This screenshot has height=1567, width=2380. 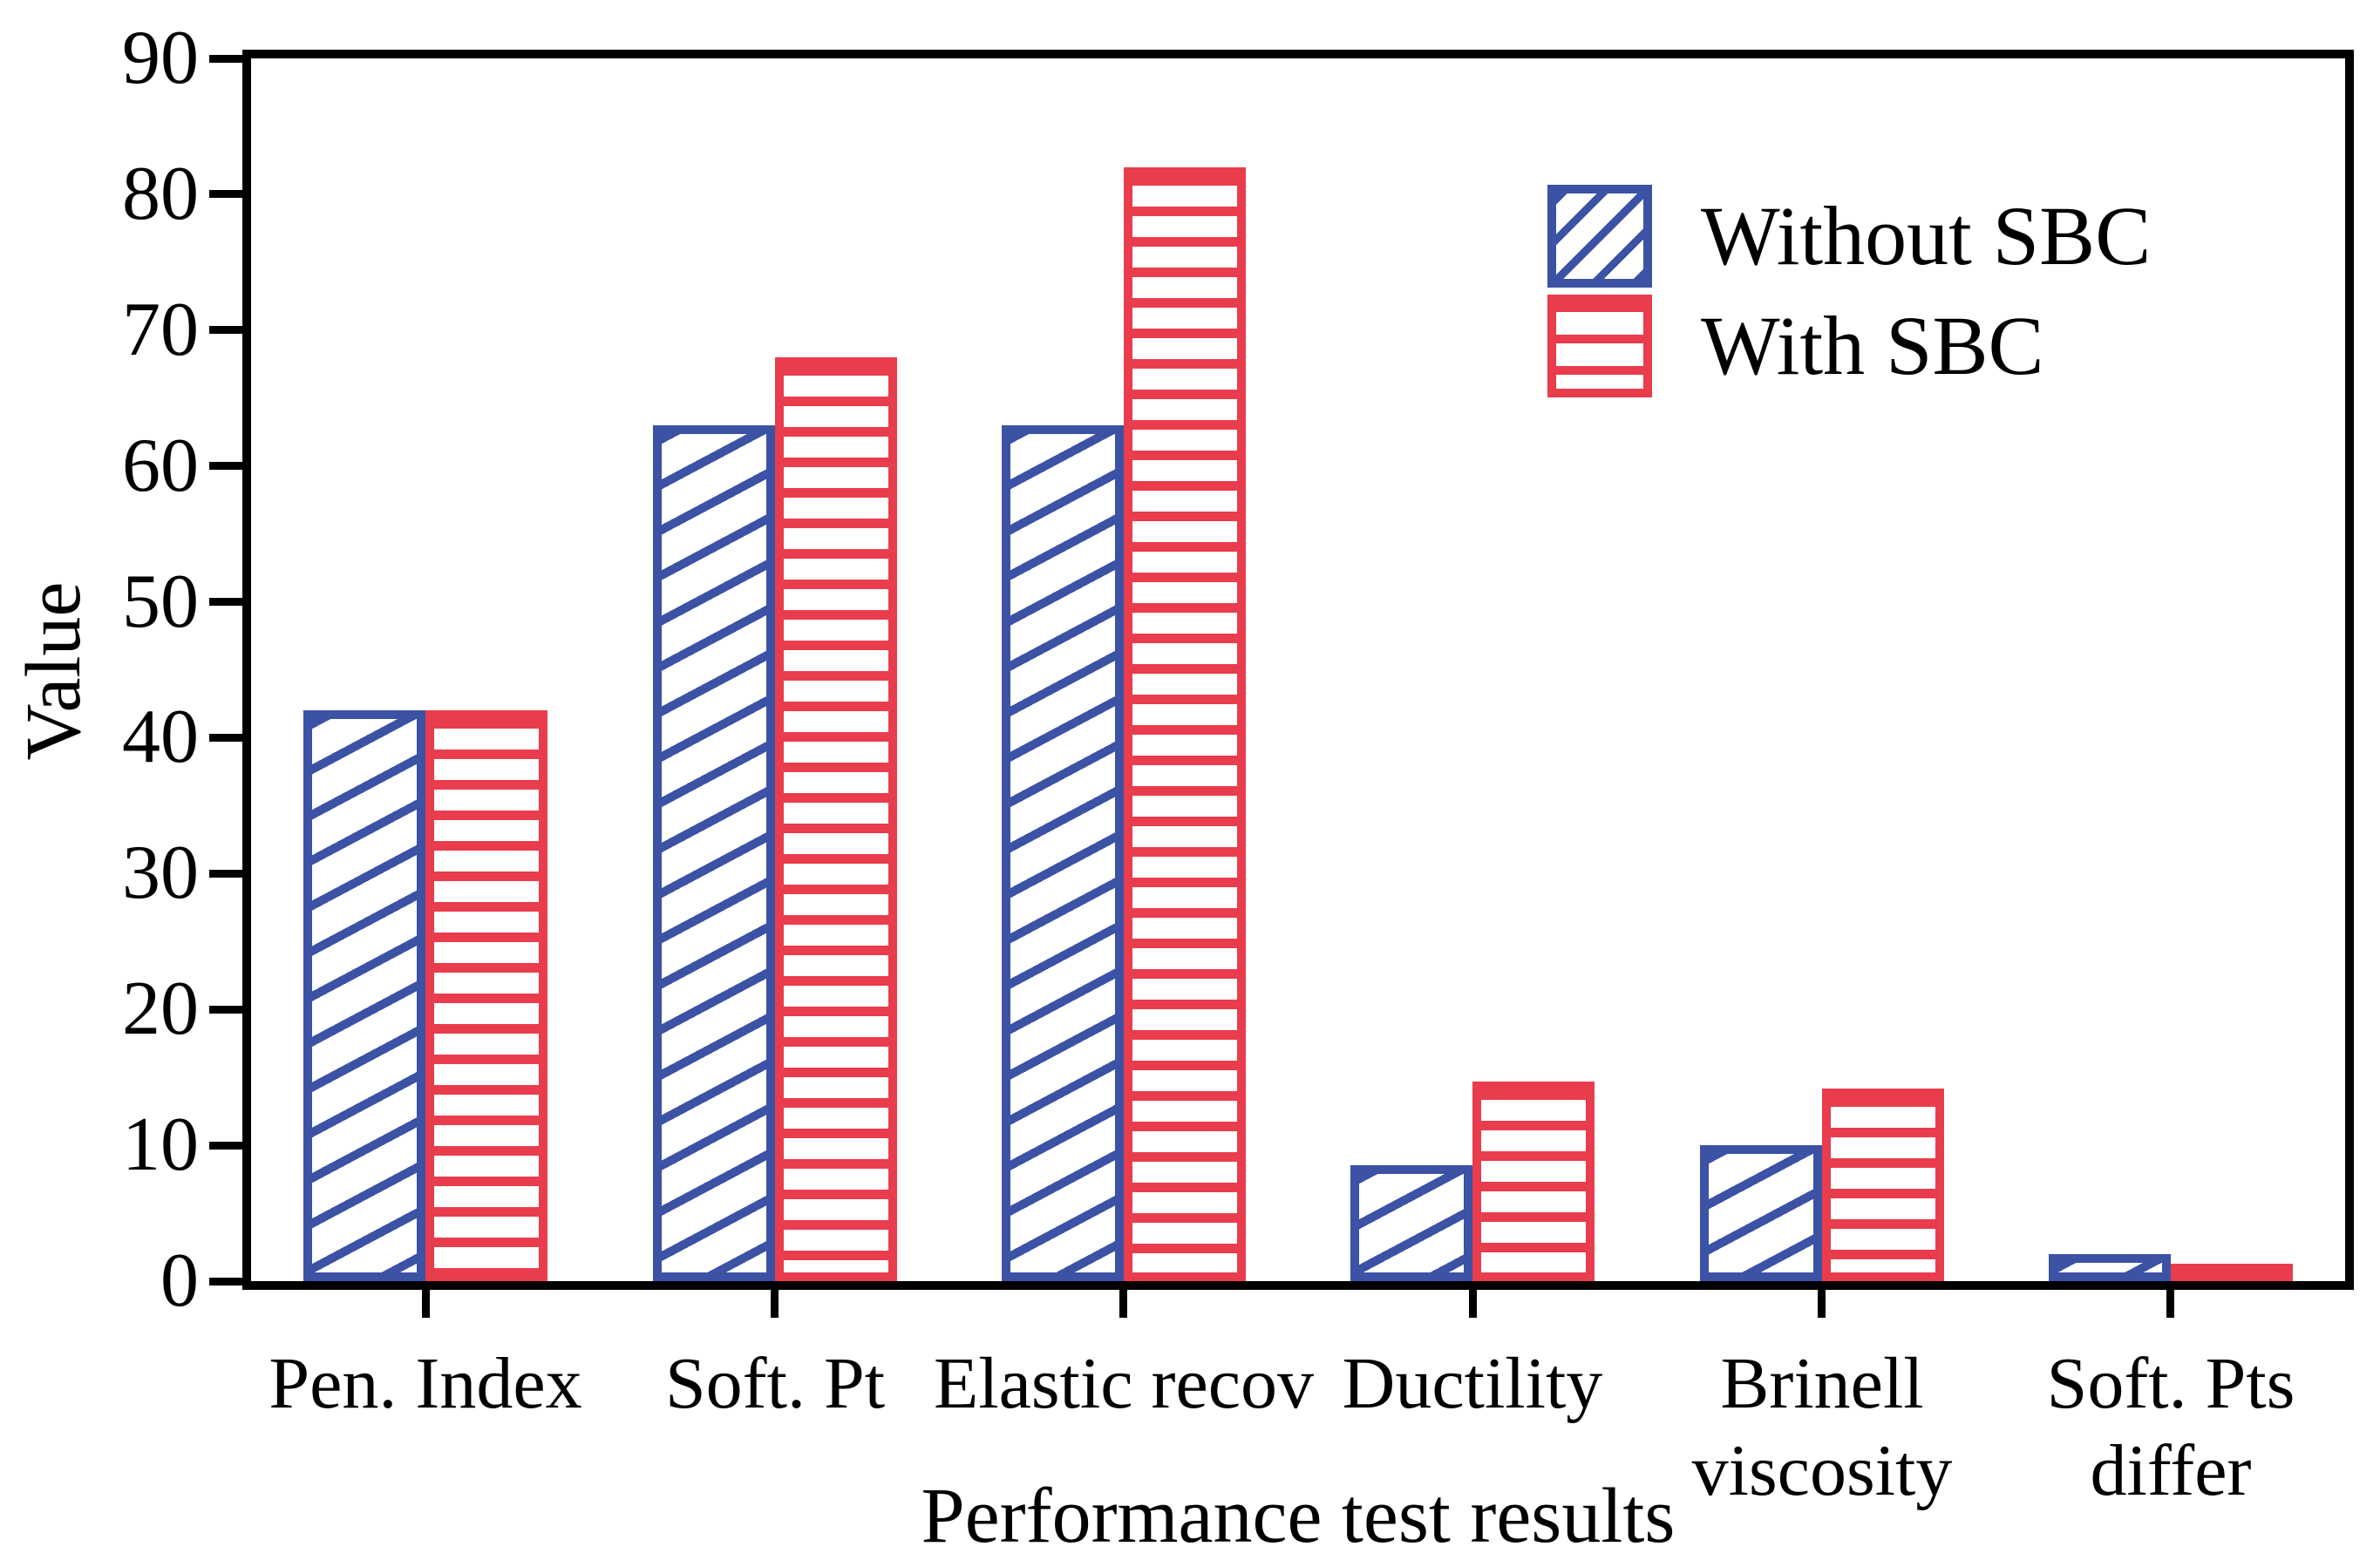 I want to click on x-category-label: Elastic recov, so click(x=1124, y=1383).